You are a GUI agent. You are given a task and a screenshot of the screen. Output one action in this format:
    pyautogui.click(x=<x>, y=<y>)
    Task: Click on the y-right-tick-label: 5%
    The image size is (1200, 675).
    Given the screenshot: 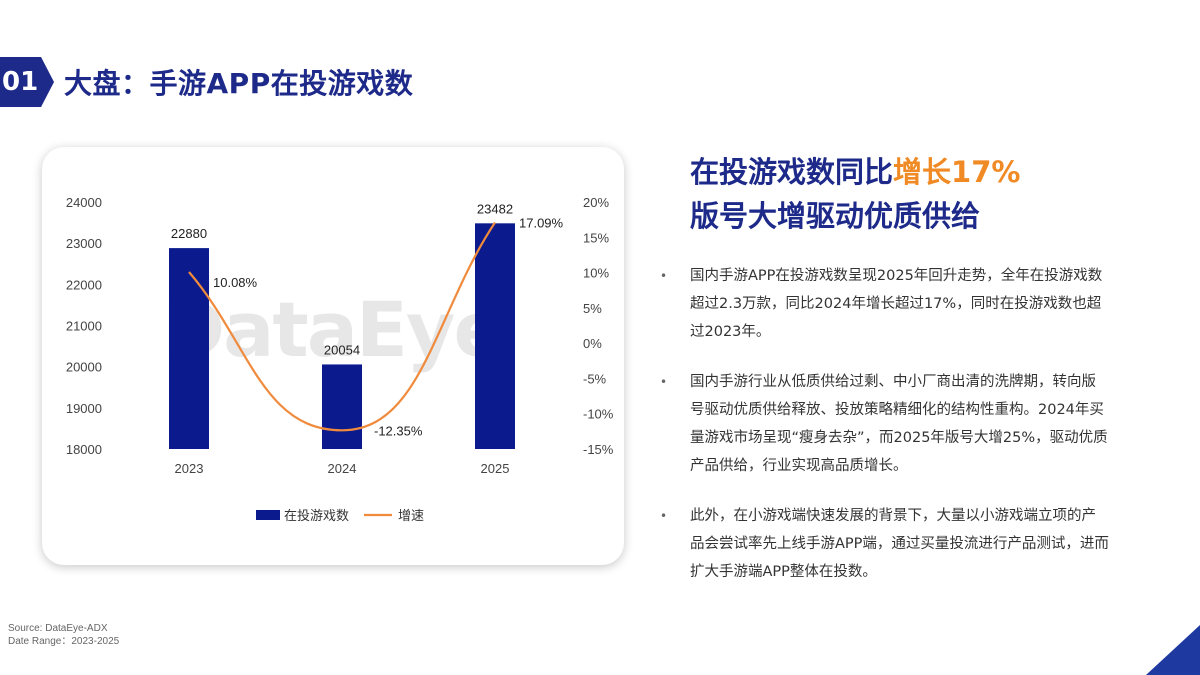 What is the action you would take?
    pyautogui.click(x=592, y=308)
    